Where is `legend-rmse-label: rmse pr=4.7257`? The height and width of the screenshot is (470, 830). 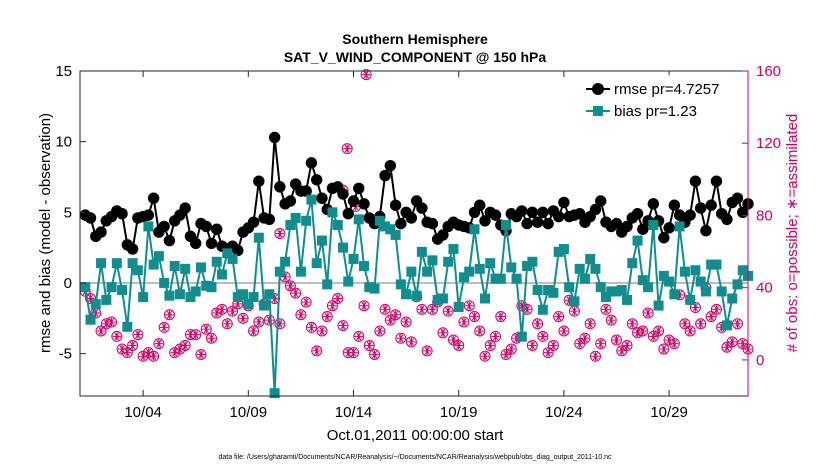 legend-rmse-label: rmse pr=4.7257 is located at coordinates (666, 89).